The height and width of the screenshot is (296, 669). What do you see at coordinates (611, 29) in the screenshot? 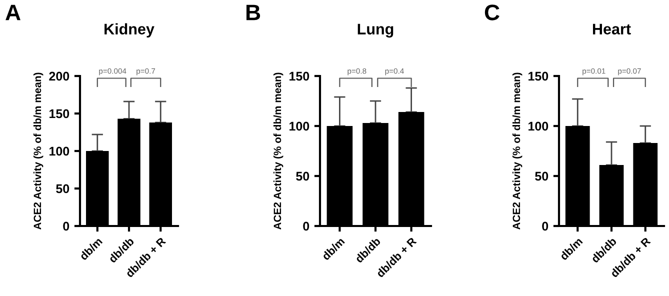
I see `chart-title: Heart` at bounding box center [611, 29].